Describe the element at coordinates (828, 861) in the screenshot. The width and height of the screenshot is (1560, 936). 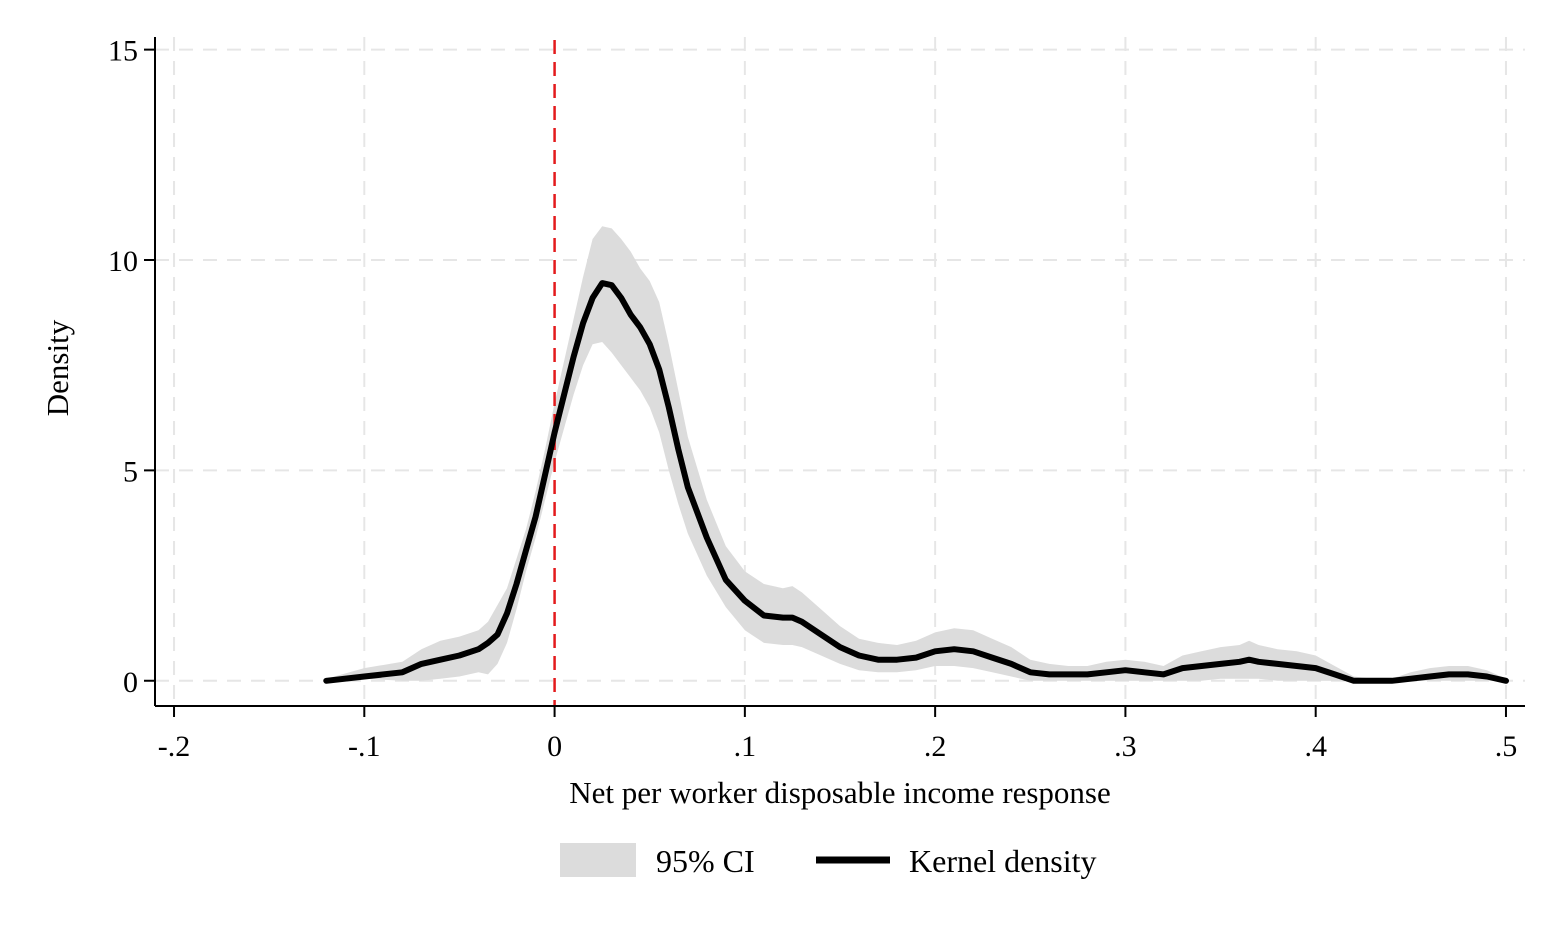
I see `legend: 95% CI Kernel density` at that location.